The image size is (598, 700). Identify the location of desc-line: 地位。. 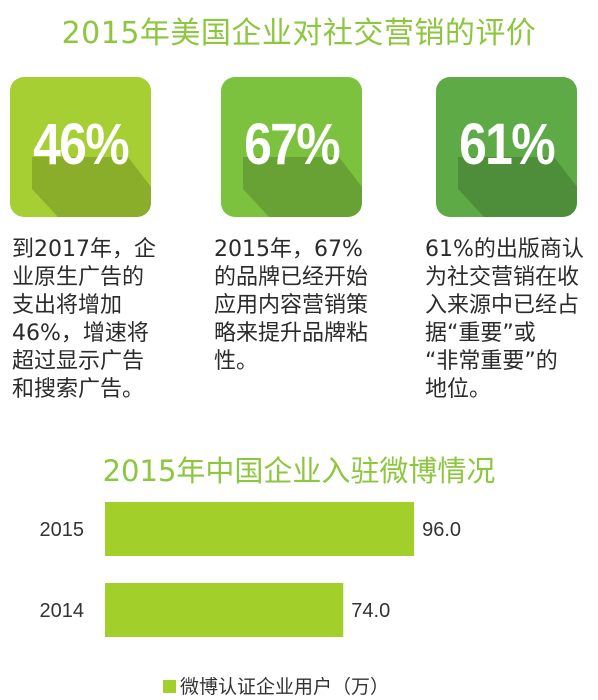
(458, 389).